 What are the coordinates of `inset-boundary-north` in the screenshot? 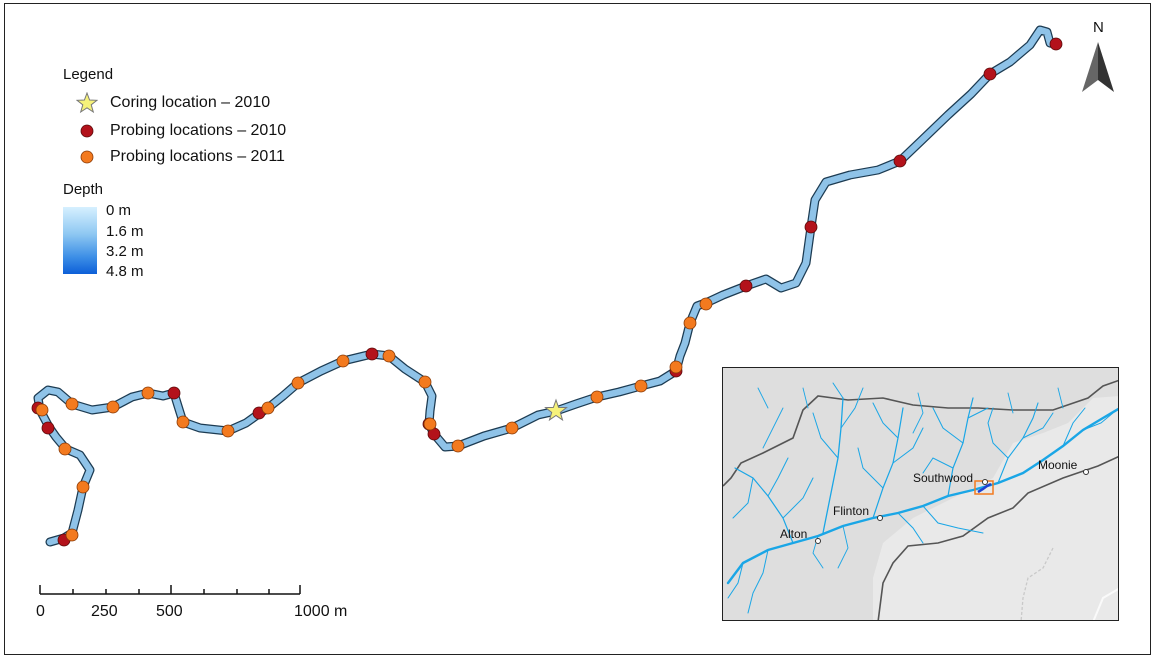 It's located at (920, 433).